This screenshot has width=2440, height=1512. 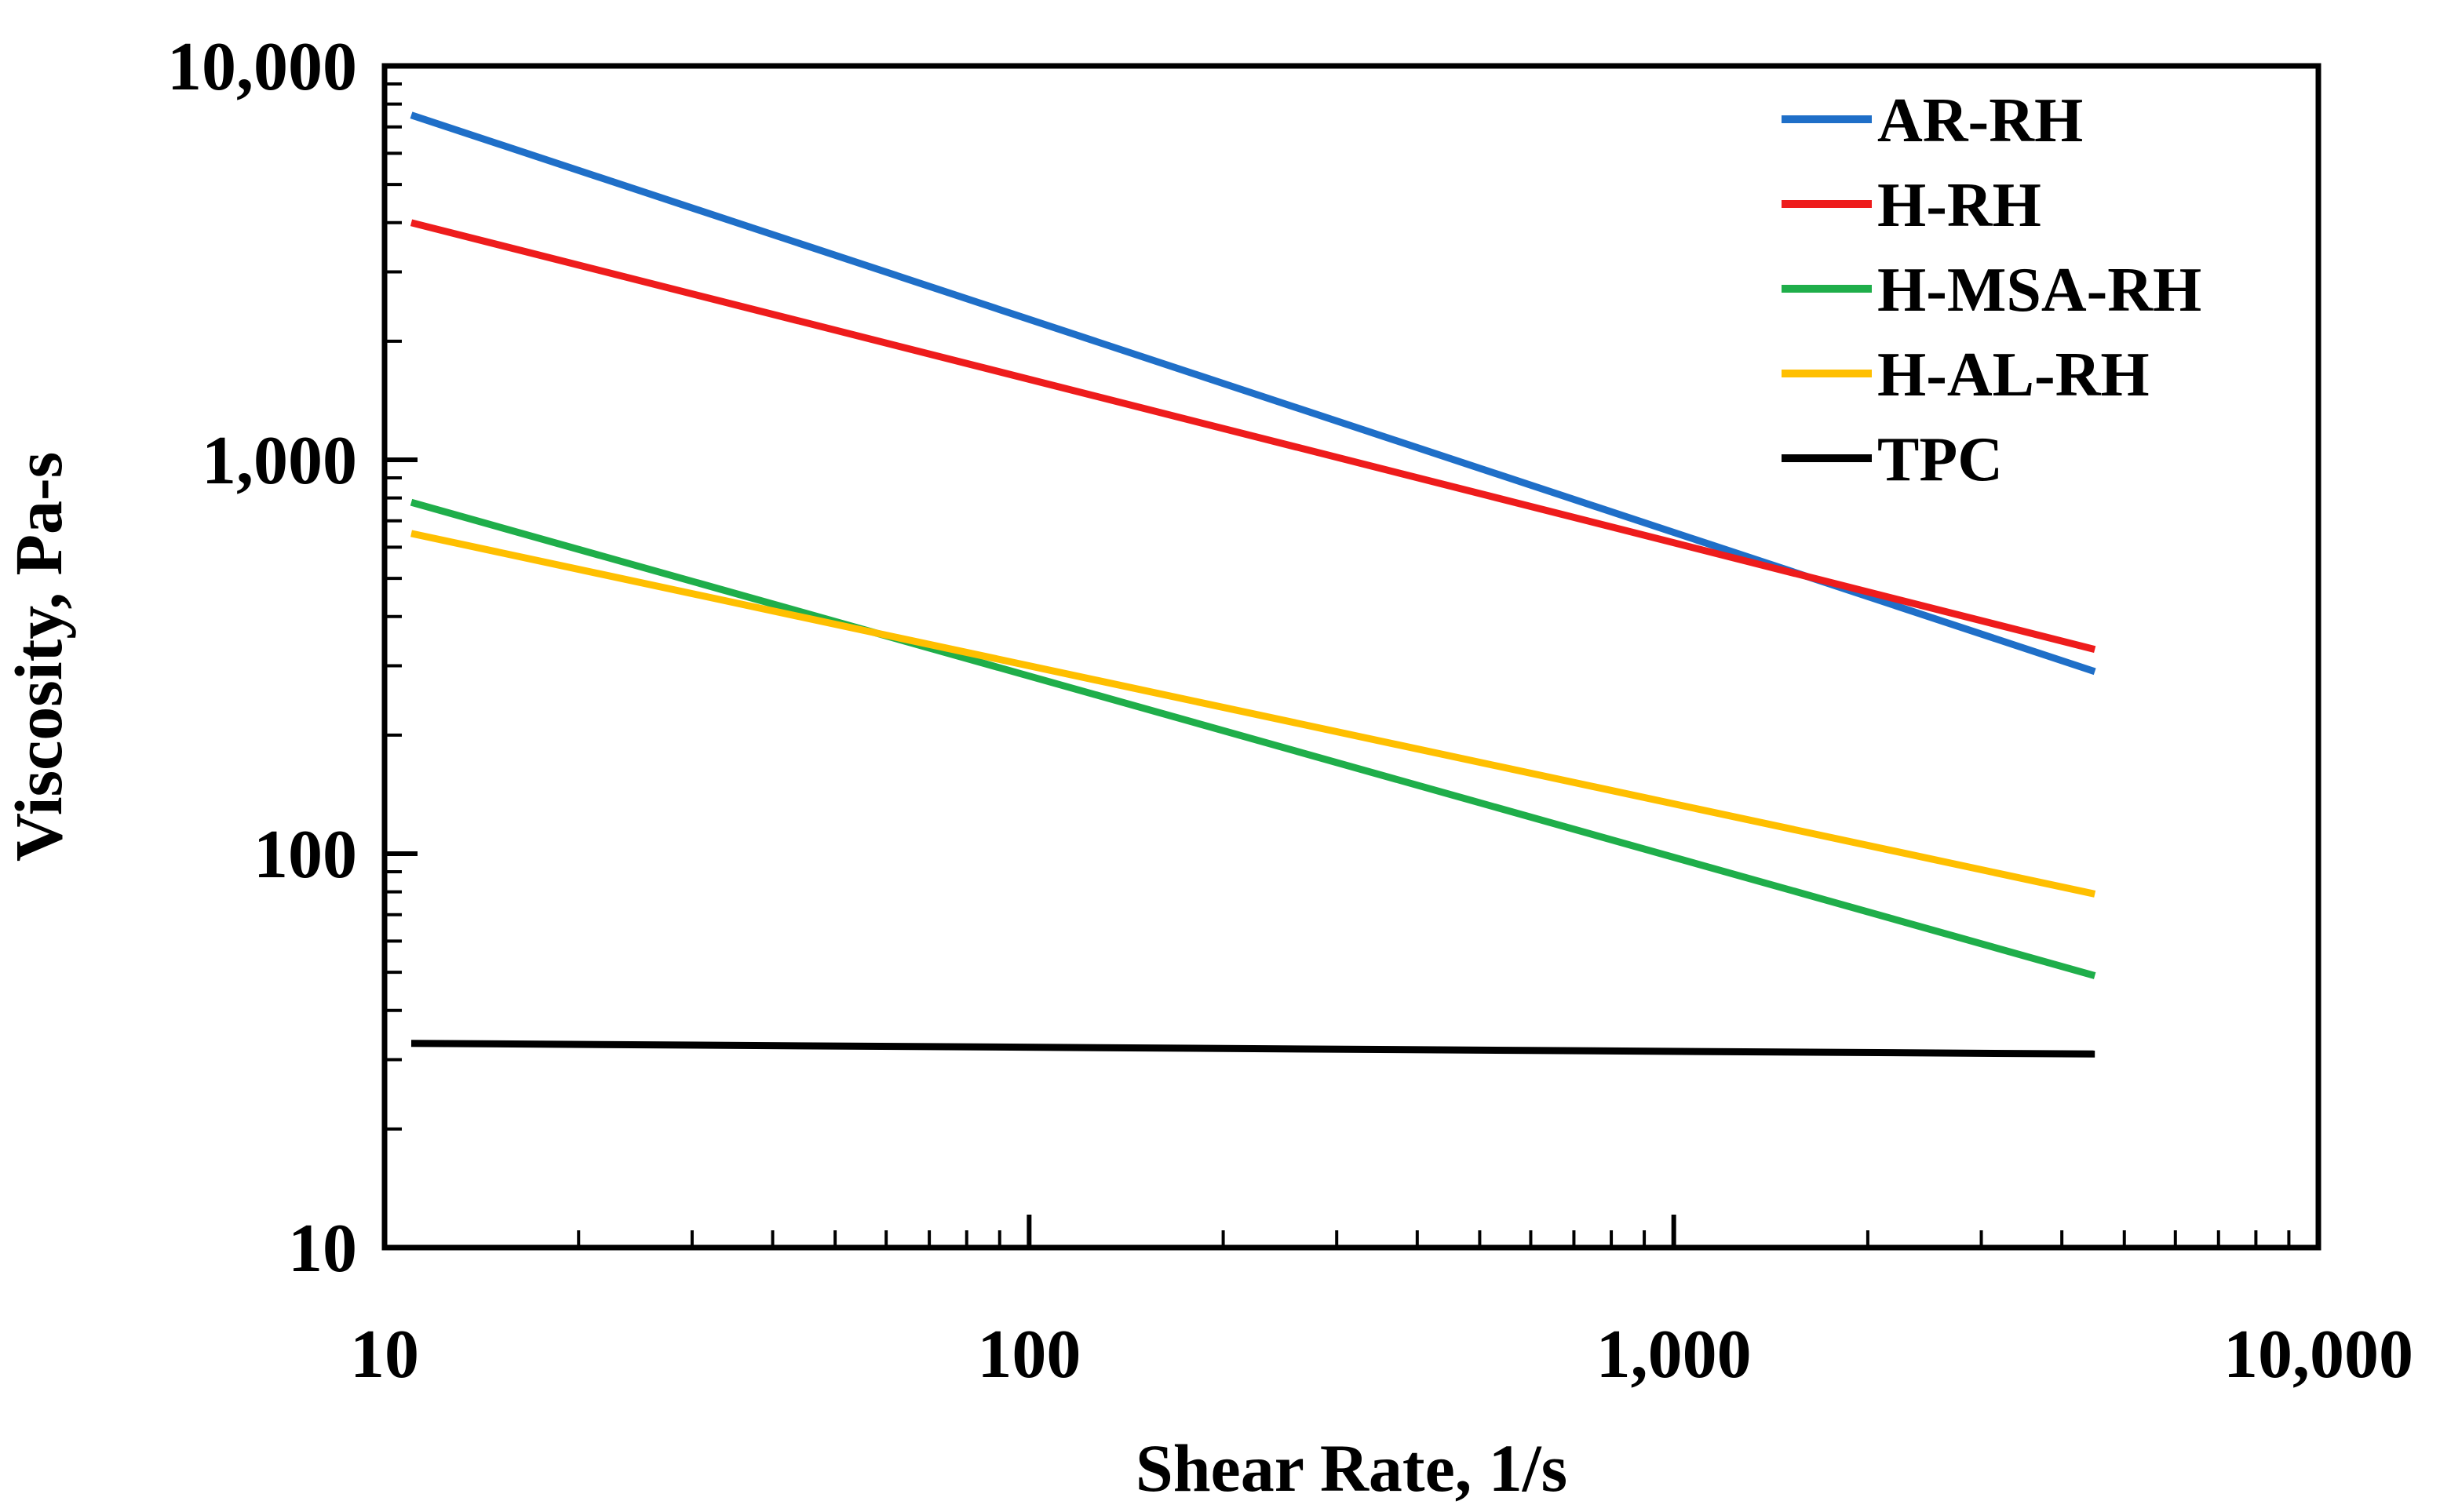 What do you see at coordinates (1959, 206) in the screenshot?
I see `legend-label: H-RH` at bounding box center [1959, 206].